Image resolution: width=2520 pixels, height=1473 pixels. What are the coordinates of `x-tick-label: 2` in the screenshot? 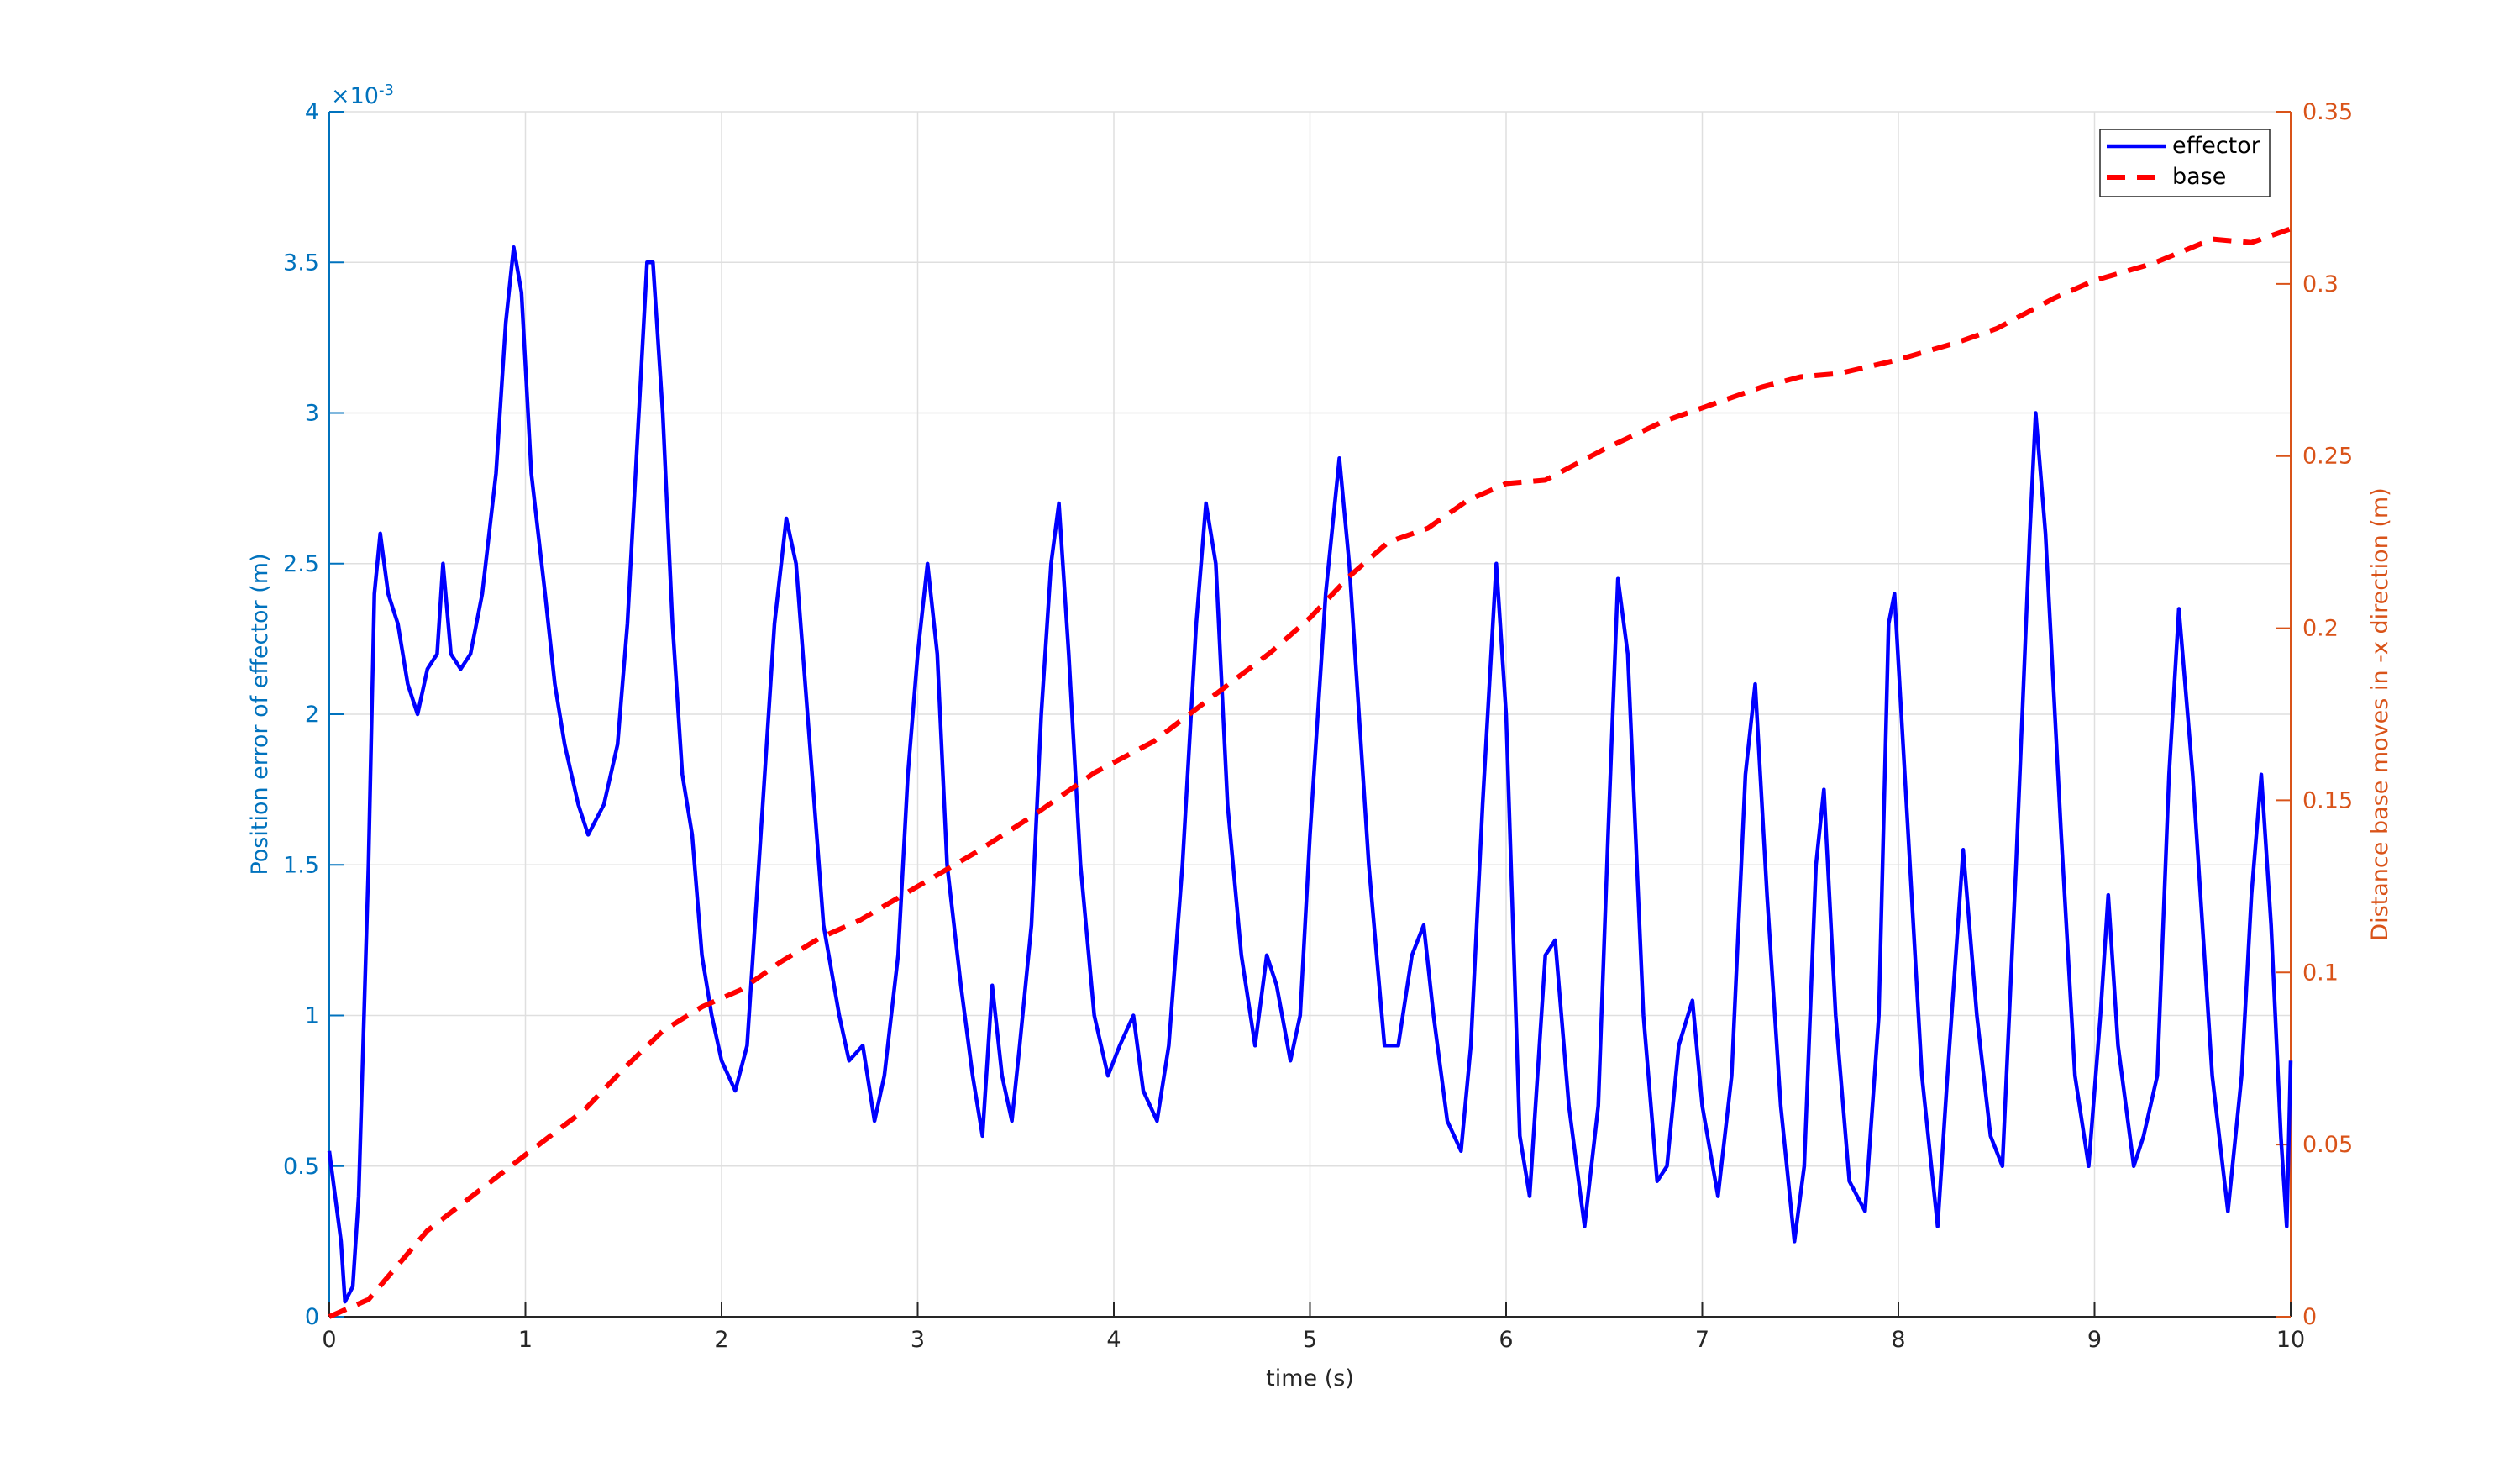 It's located at (721, 1340).